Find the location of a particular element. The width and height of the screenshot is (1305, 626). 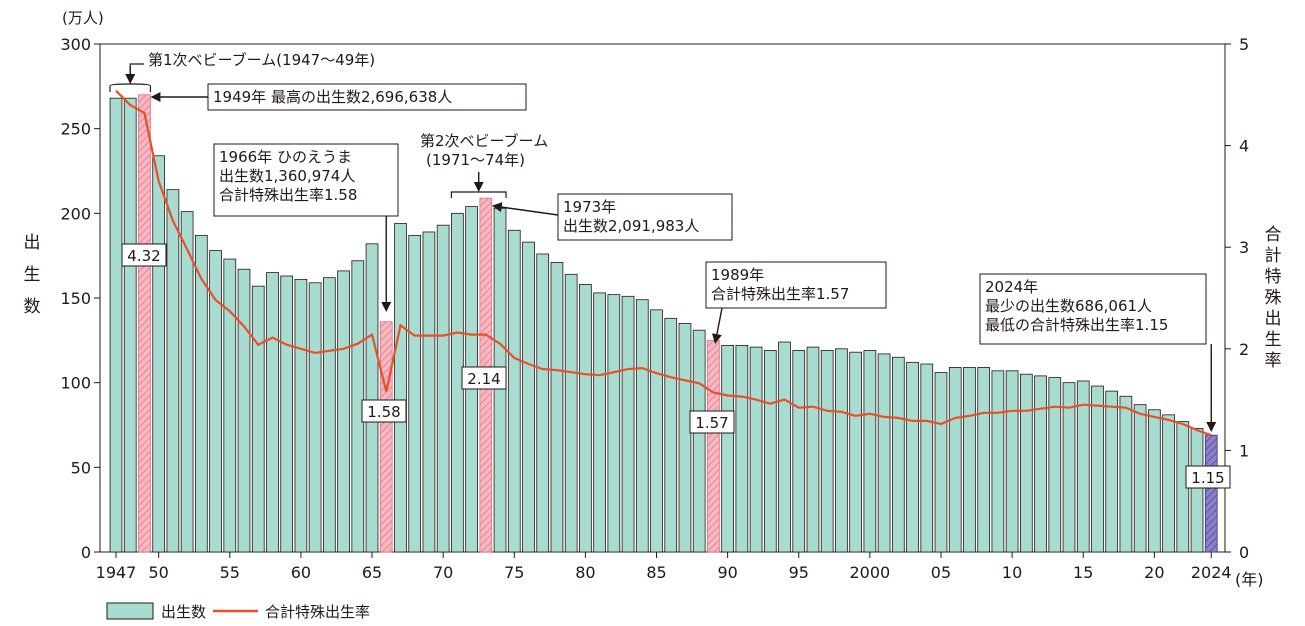

y-right-axis-label: 合計特殊出生率 is located at coordinates (1273, 298).